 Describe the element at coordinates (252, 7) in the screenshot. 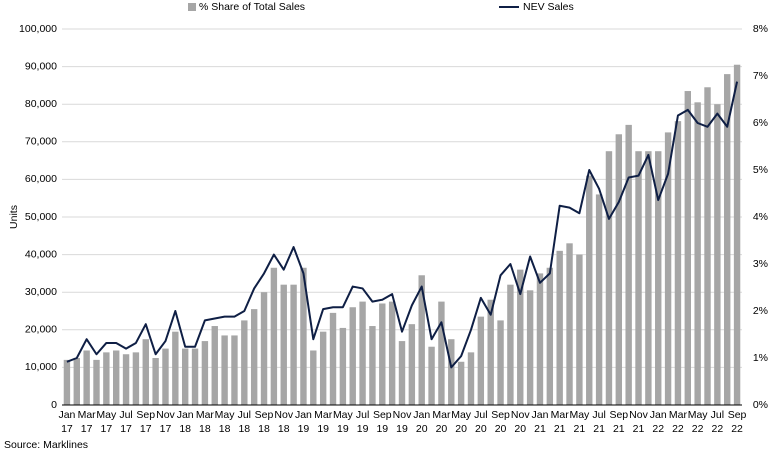

I see `legend-label: % Share of Total Sales` at that location.